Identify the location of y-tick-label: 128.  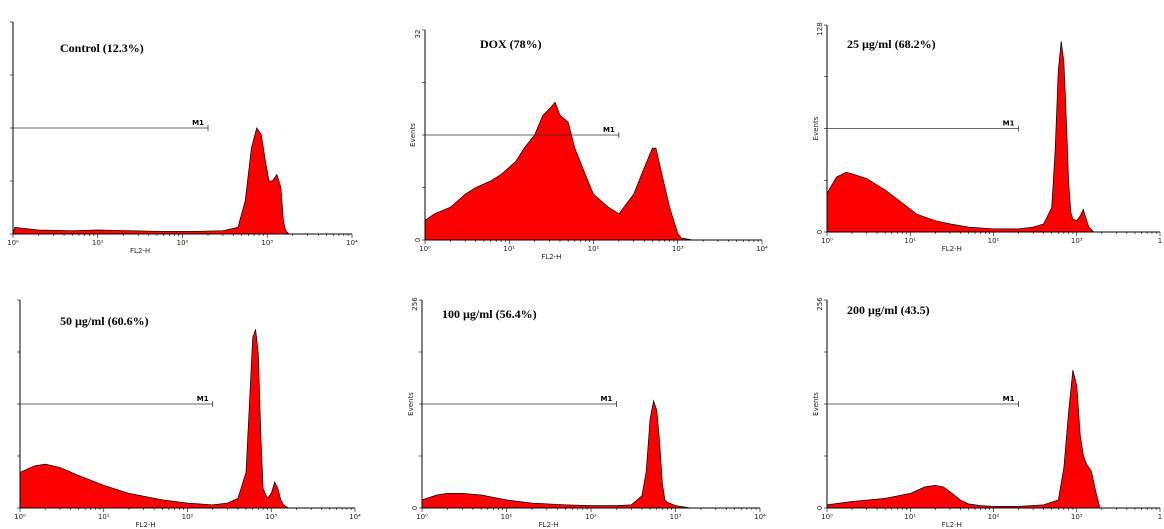
(820, 28).